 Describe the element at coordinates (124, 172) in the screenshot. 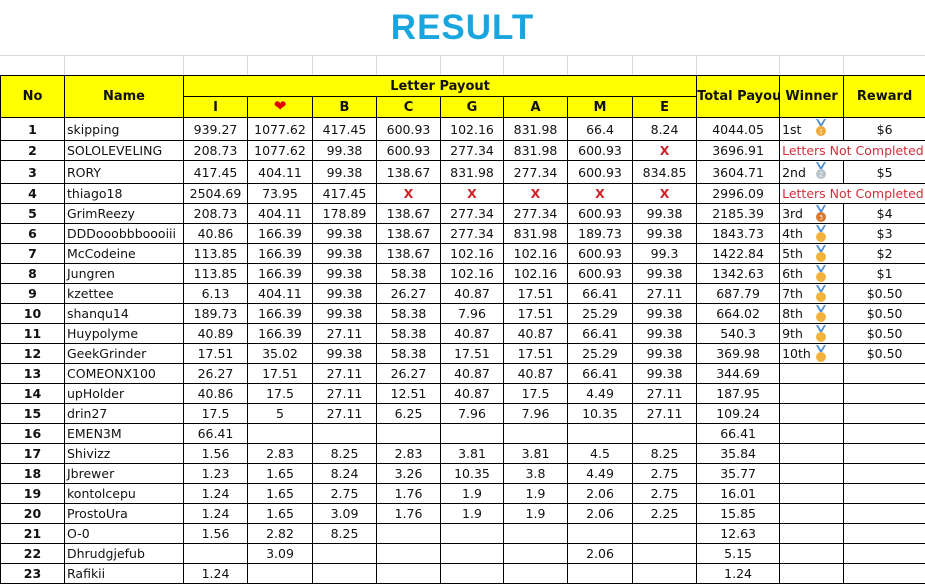

I see `player-name: RORY` at that location.